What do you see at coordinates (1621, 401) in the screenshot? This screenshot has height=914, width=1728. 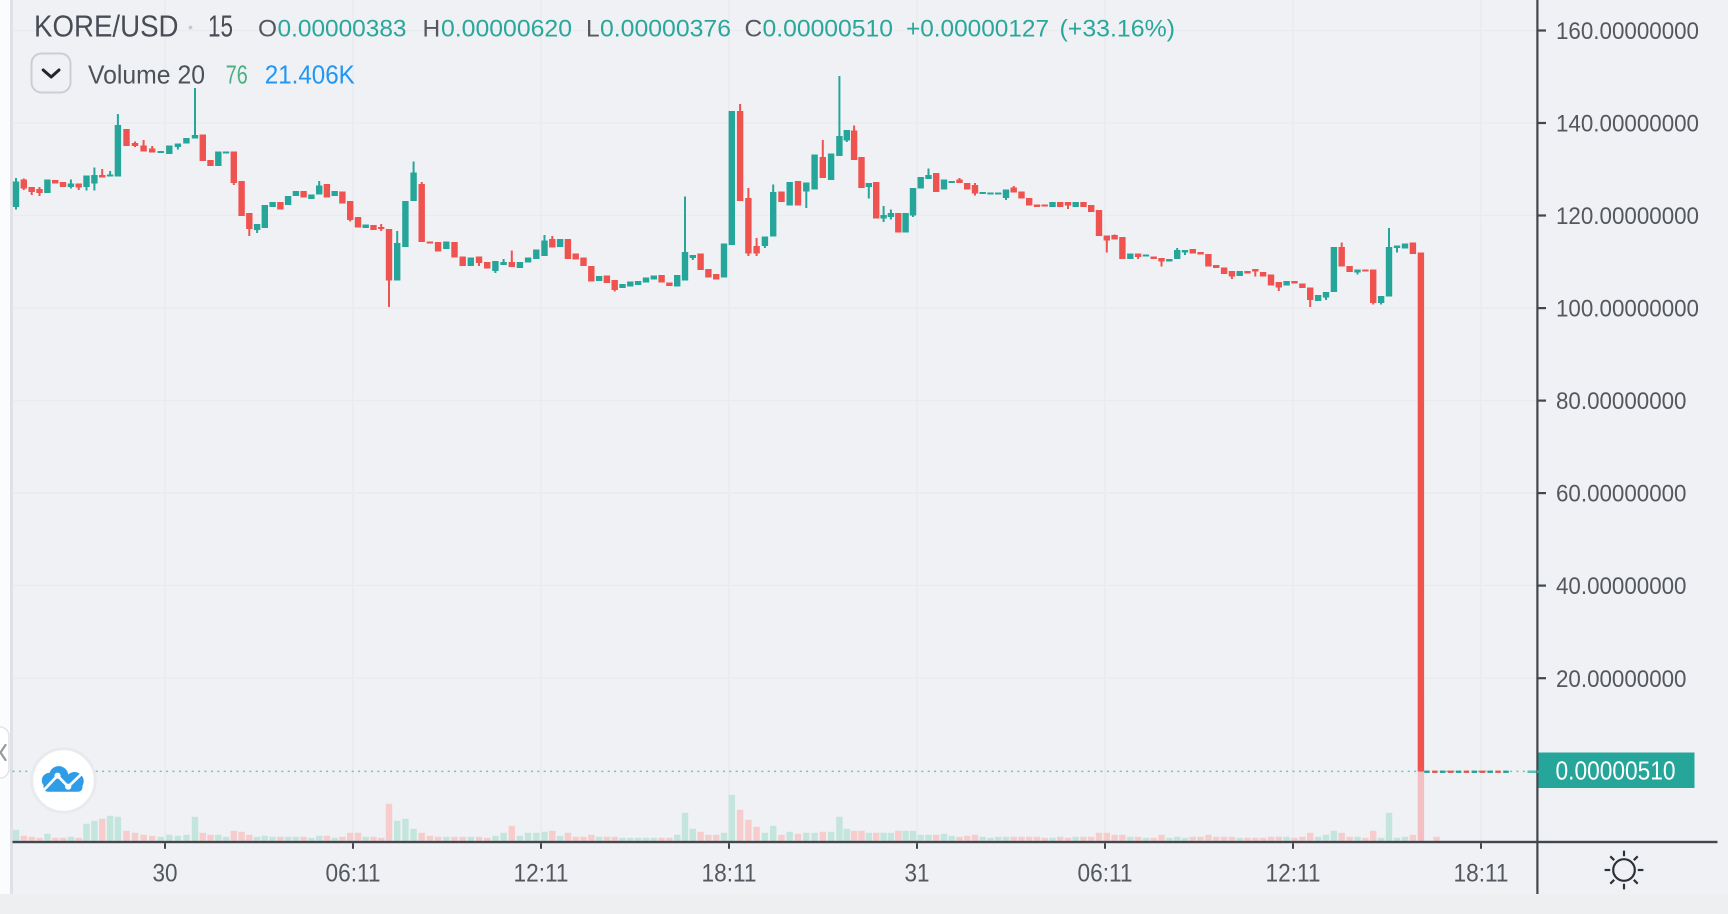 I see `svg-text: 80.00000000` at bounding box center [1621, 401].